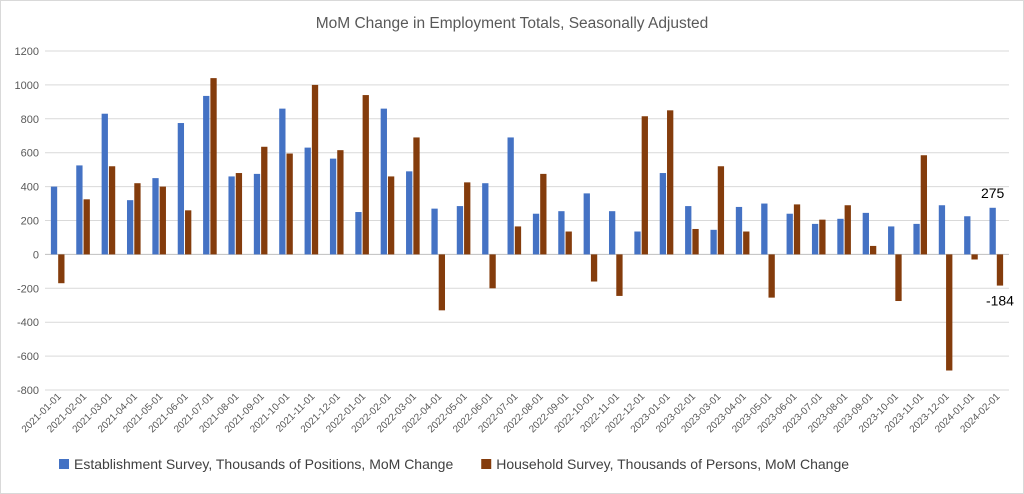 The image size is (1024, 494). I want to click on y-axis-ticks: -800 -600 -400 -200 0 200 400 600 800 1000 1200, so click(27, 221).